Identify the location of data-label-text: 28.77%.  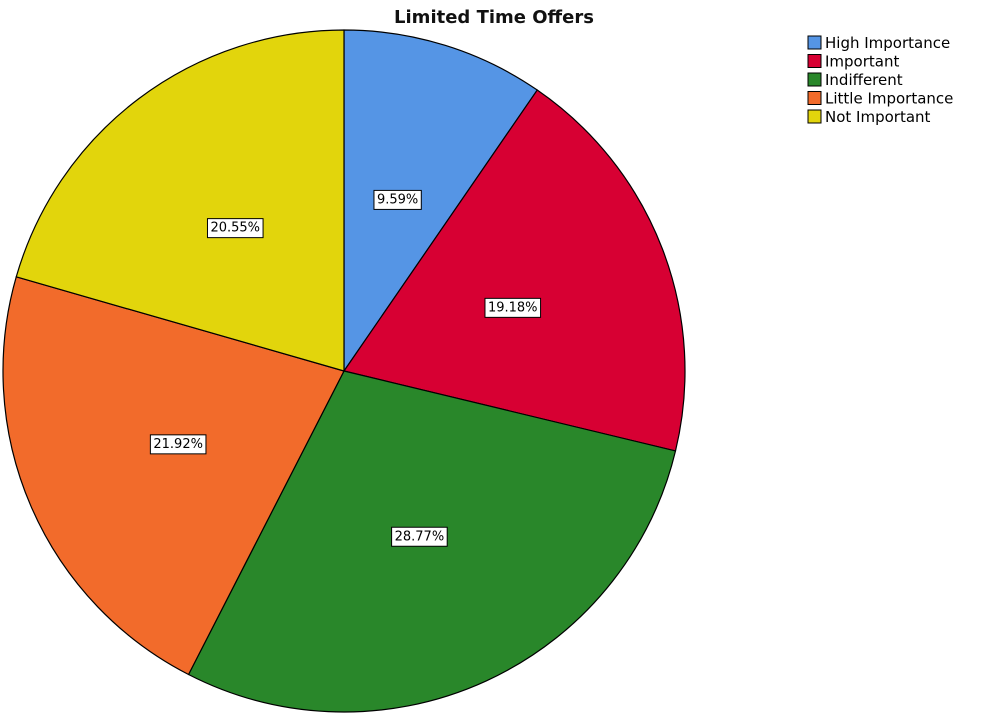
(420, 536).